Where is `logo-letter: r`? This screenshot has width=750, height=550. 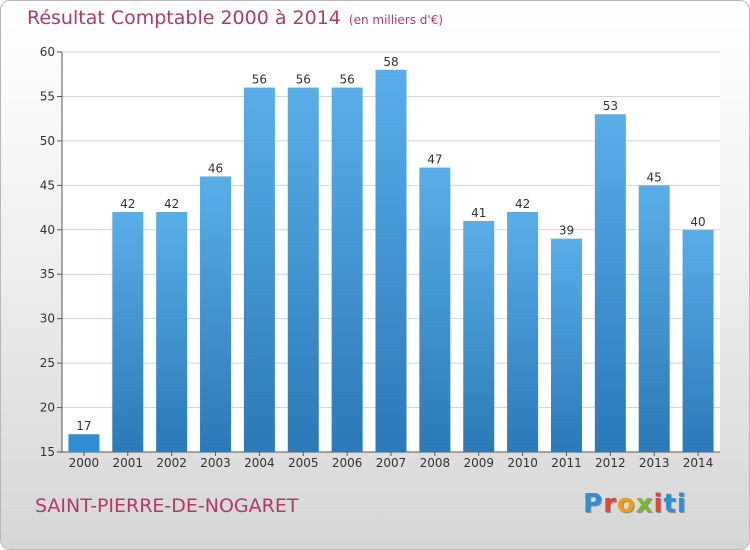 logo-letter: r is located at coordinates (610, 504).